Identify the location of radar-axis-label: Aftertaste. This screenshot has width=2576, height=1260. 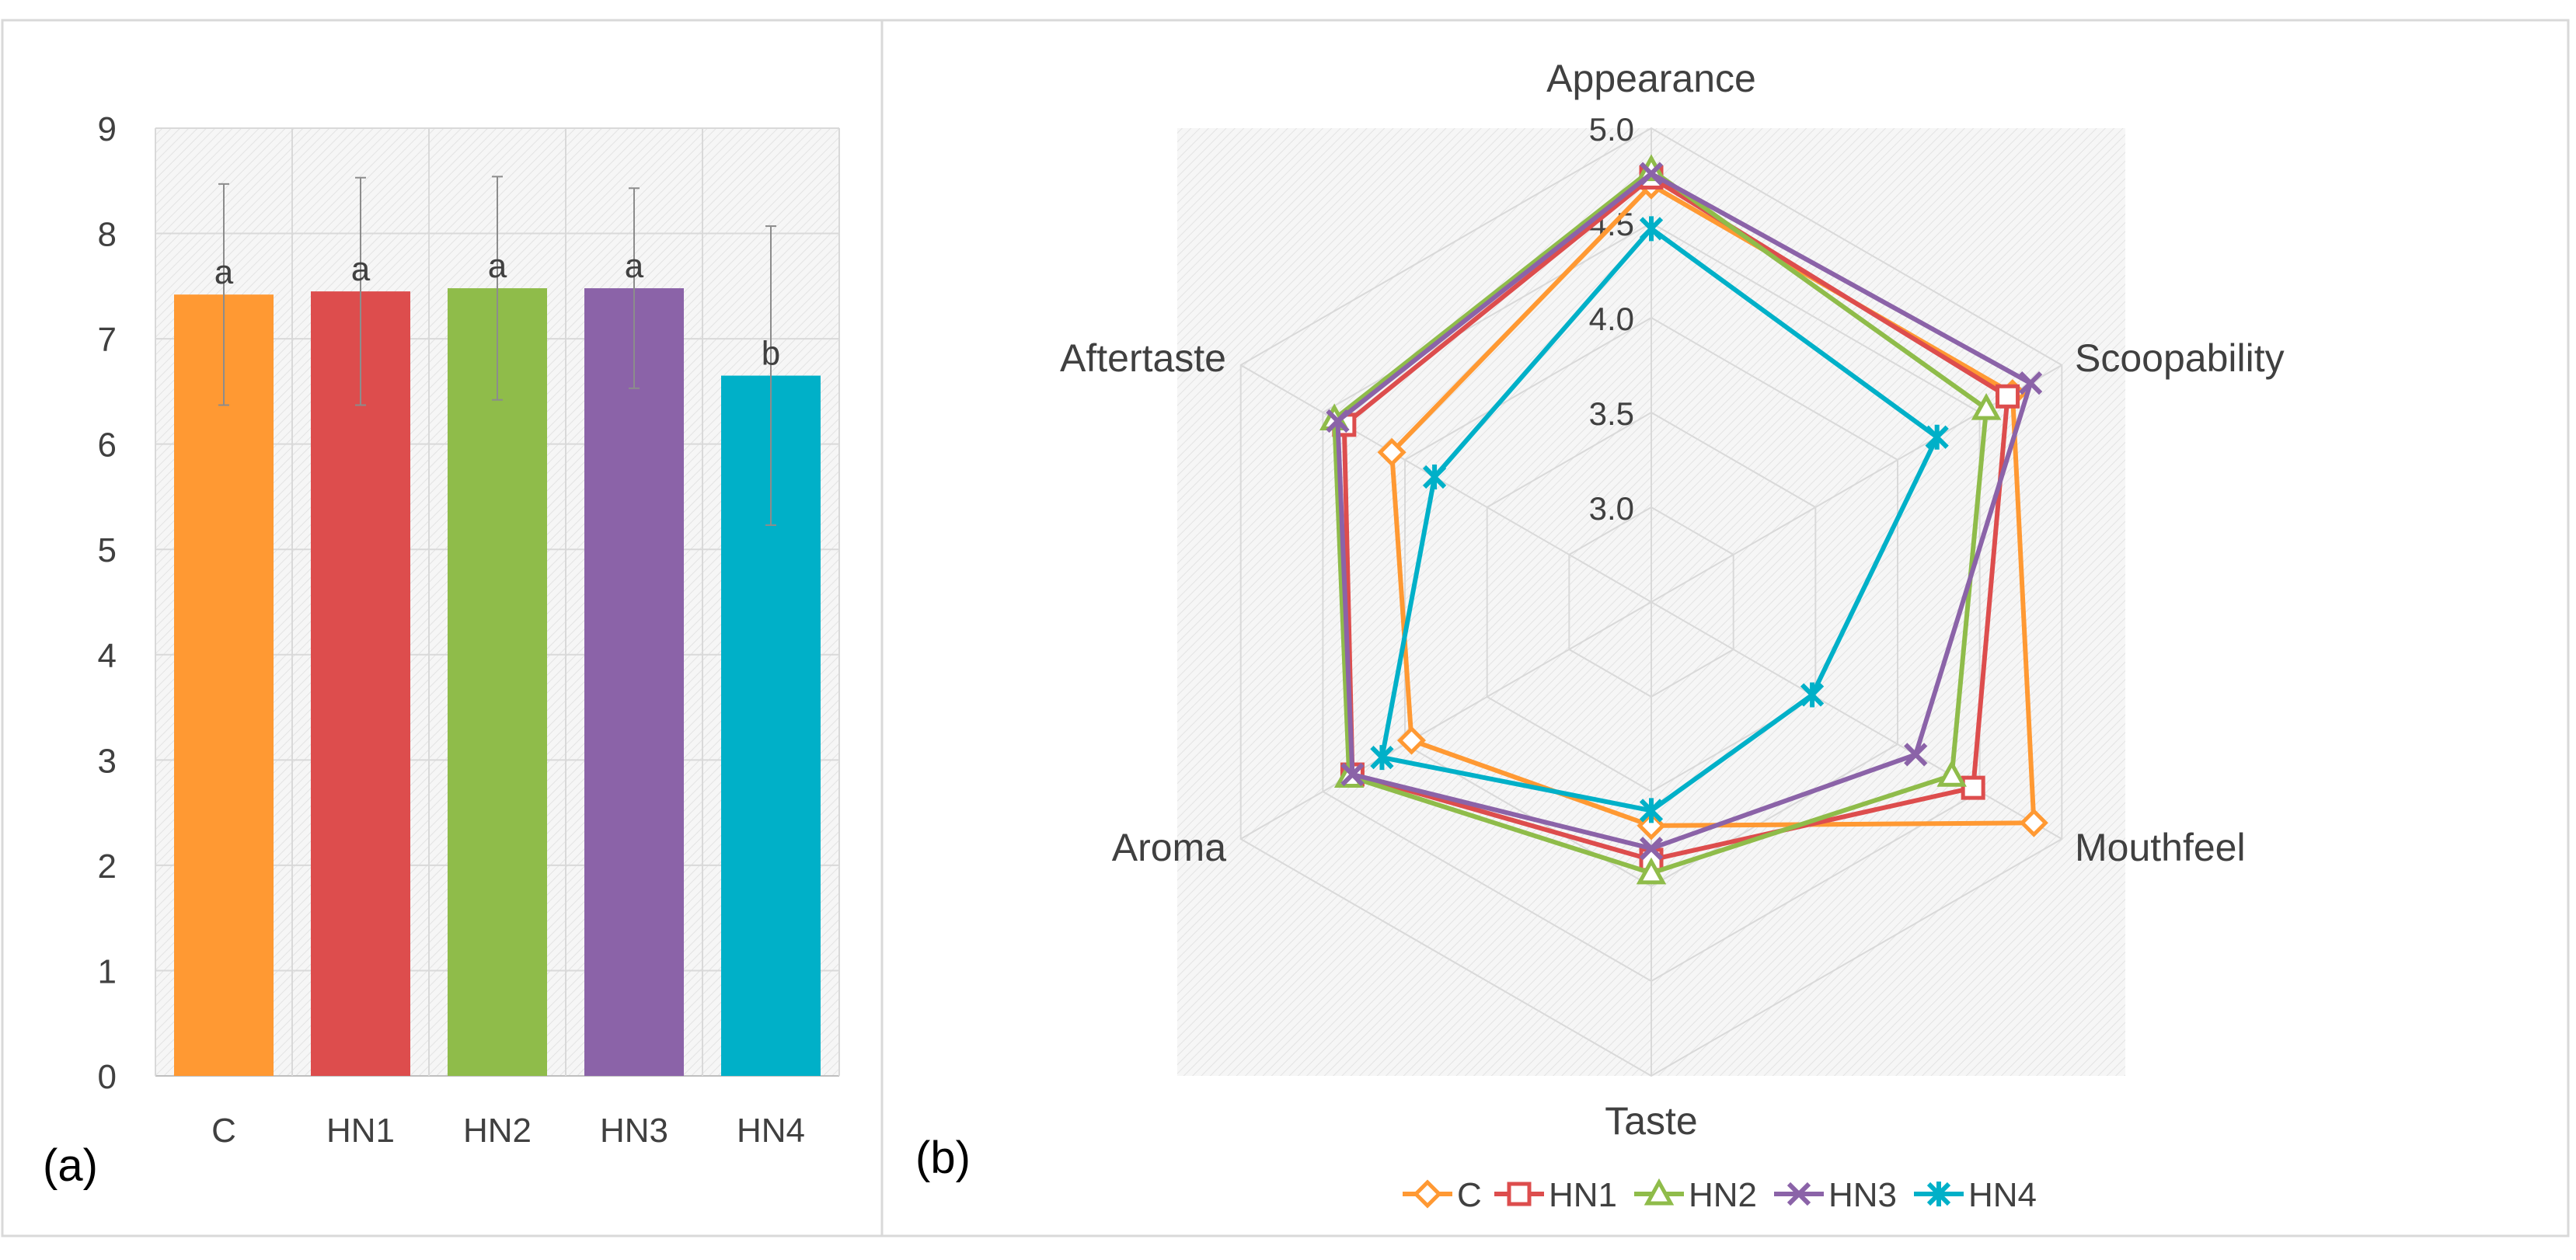
(1143, 358).